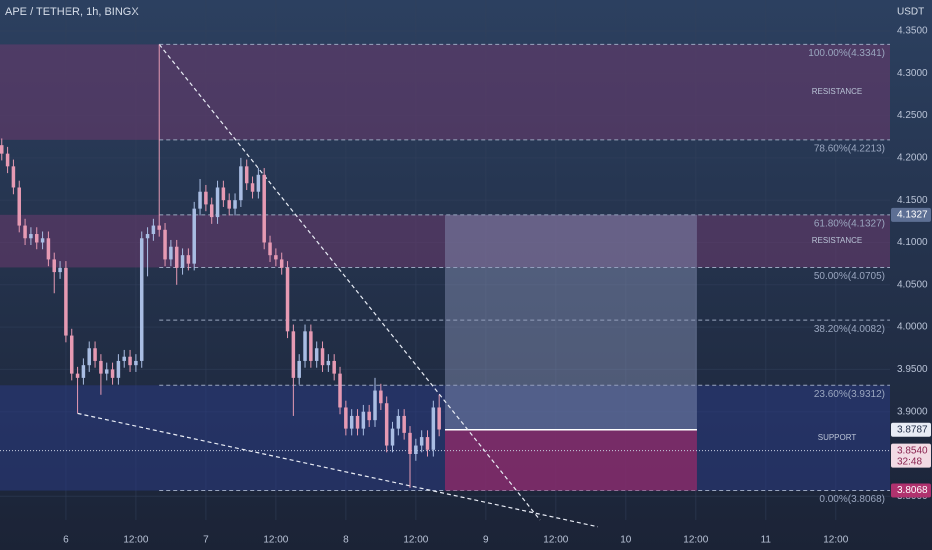  Describe the element at coordinates (766, 540) in the screenshot. I see `x-tick-label: 11` at that location.